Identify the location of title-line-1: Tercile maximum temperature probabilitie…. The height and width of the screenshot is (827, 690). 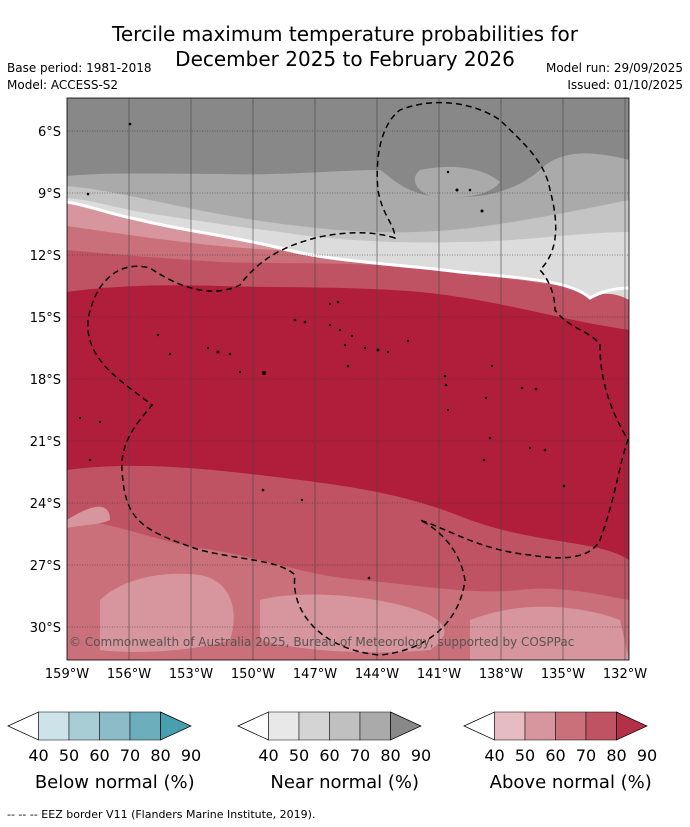
(345, 34).